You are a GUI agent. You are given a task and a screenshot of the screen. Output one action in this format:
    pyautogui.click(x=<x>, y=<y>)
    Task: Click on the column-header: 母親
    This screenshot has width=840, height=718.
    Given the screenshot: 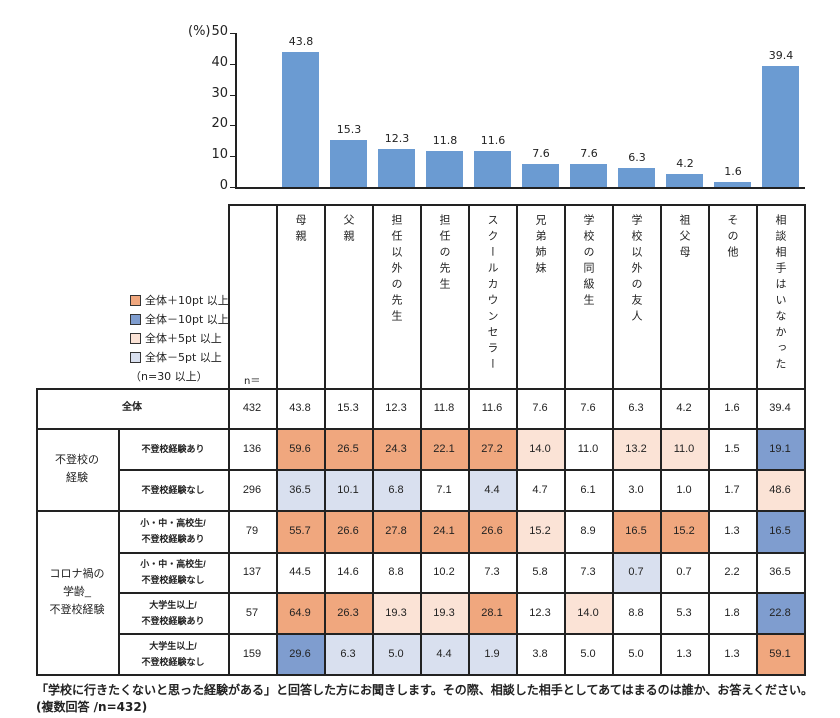 What is the action you would take?
    pyautogui.click(x=300, y=230)
    